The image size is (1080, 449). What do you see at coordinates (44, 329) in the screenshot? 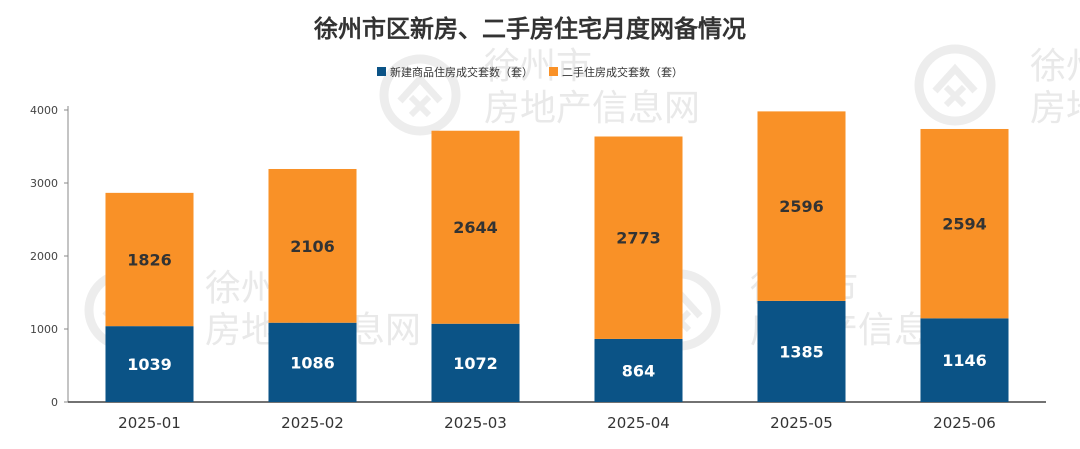
I see `y-tick-label: 1000` at bounding box center [44, 329].